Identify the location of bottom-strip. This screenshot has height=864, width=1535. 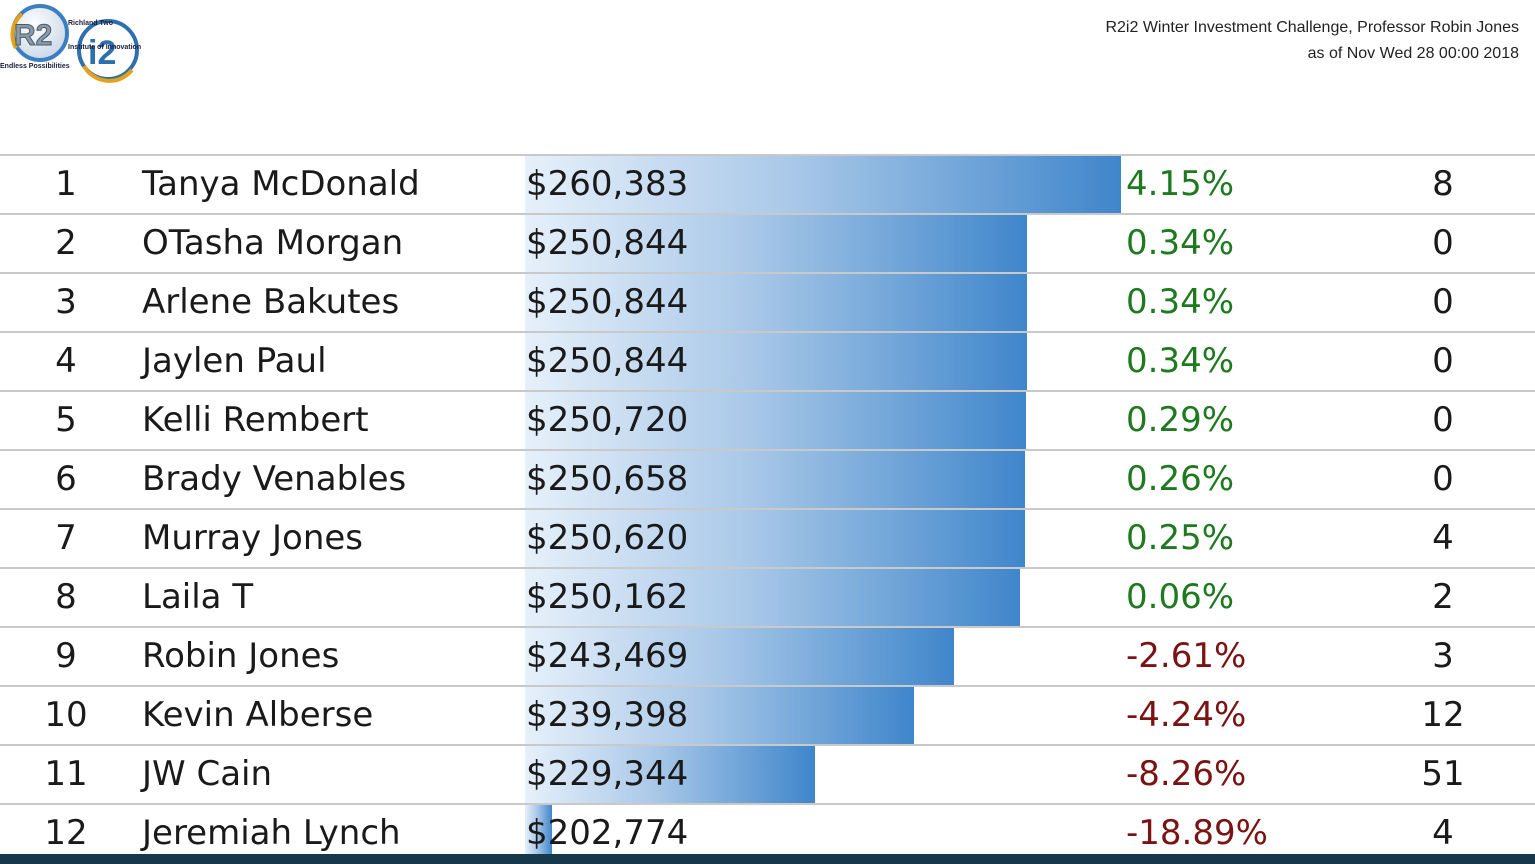
(767, 859).